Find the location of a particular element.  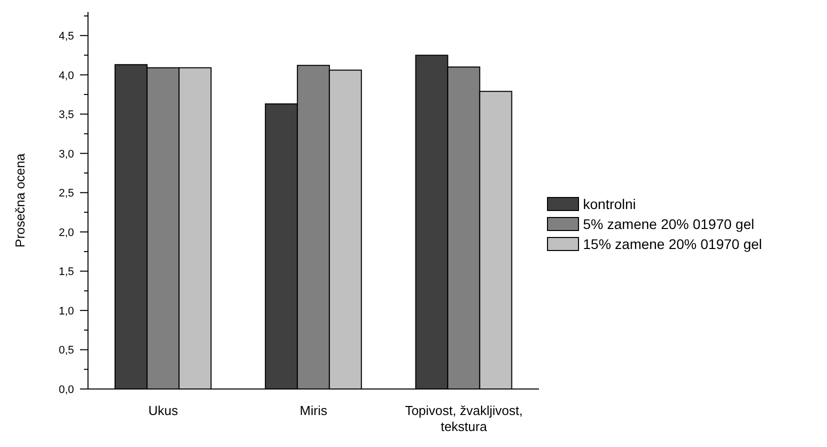

legend-label: kontrolni is located at coordinates (609, 204).